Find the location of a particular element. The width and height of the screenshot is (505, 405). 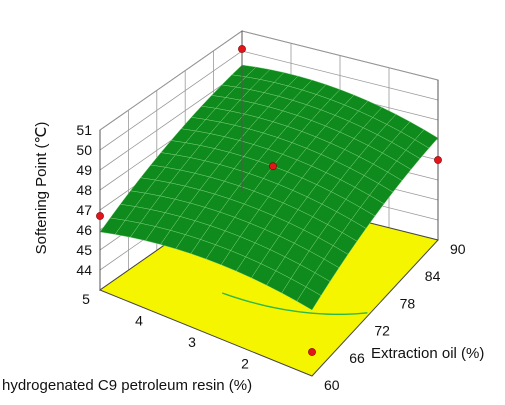

z-tick-label: 44 is located at coordinates (84, 270).